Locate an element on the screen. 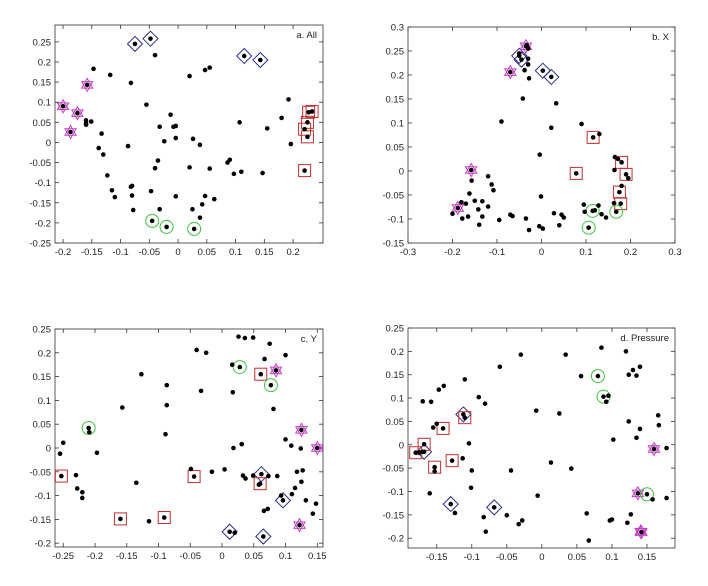 The image size is (708, 586). y-tick-label: -0.15 is located at coordinates (40, 203).